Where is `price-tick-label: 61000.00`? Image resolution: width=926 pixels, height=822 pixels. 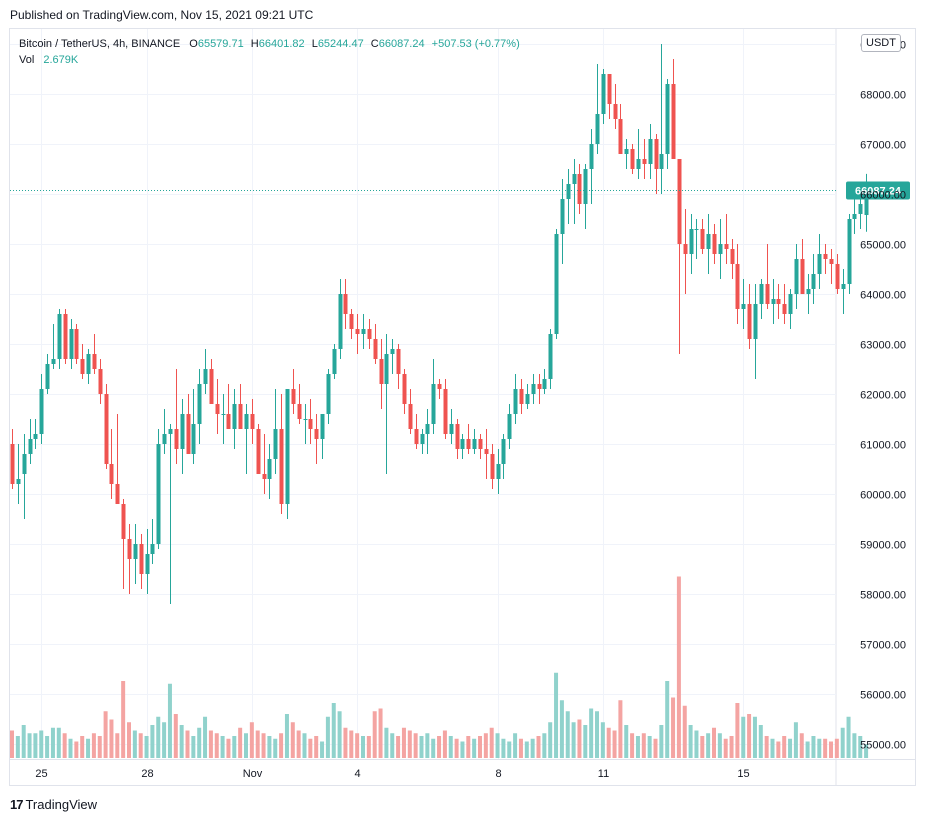 price-tick-label: 61000.00 is located at coordinates (883, 446).